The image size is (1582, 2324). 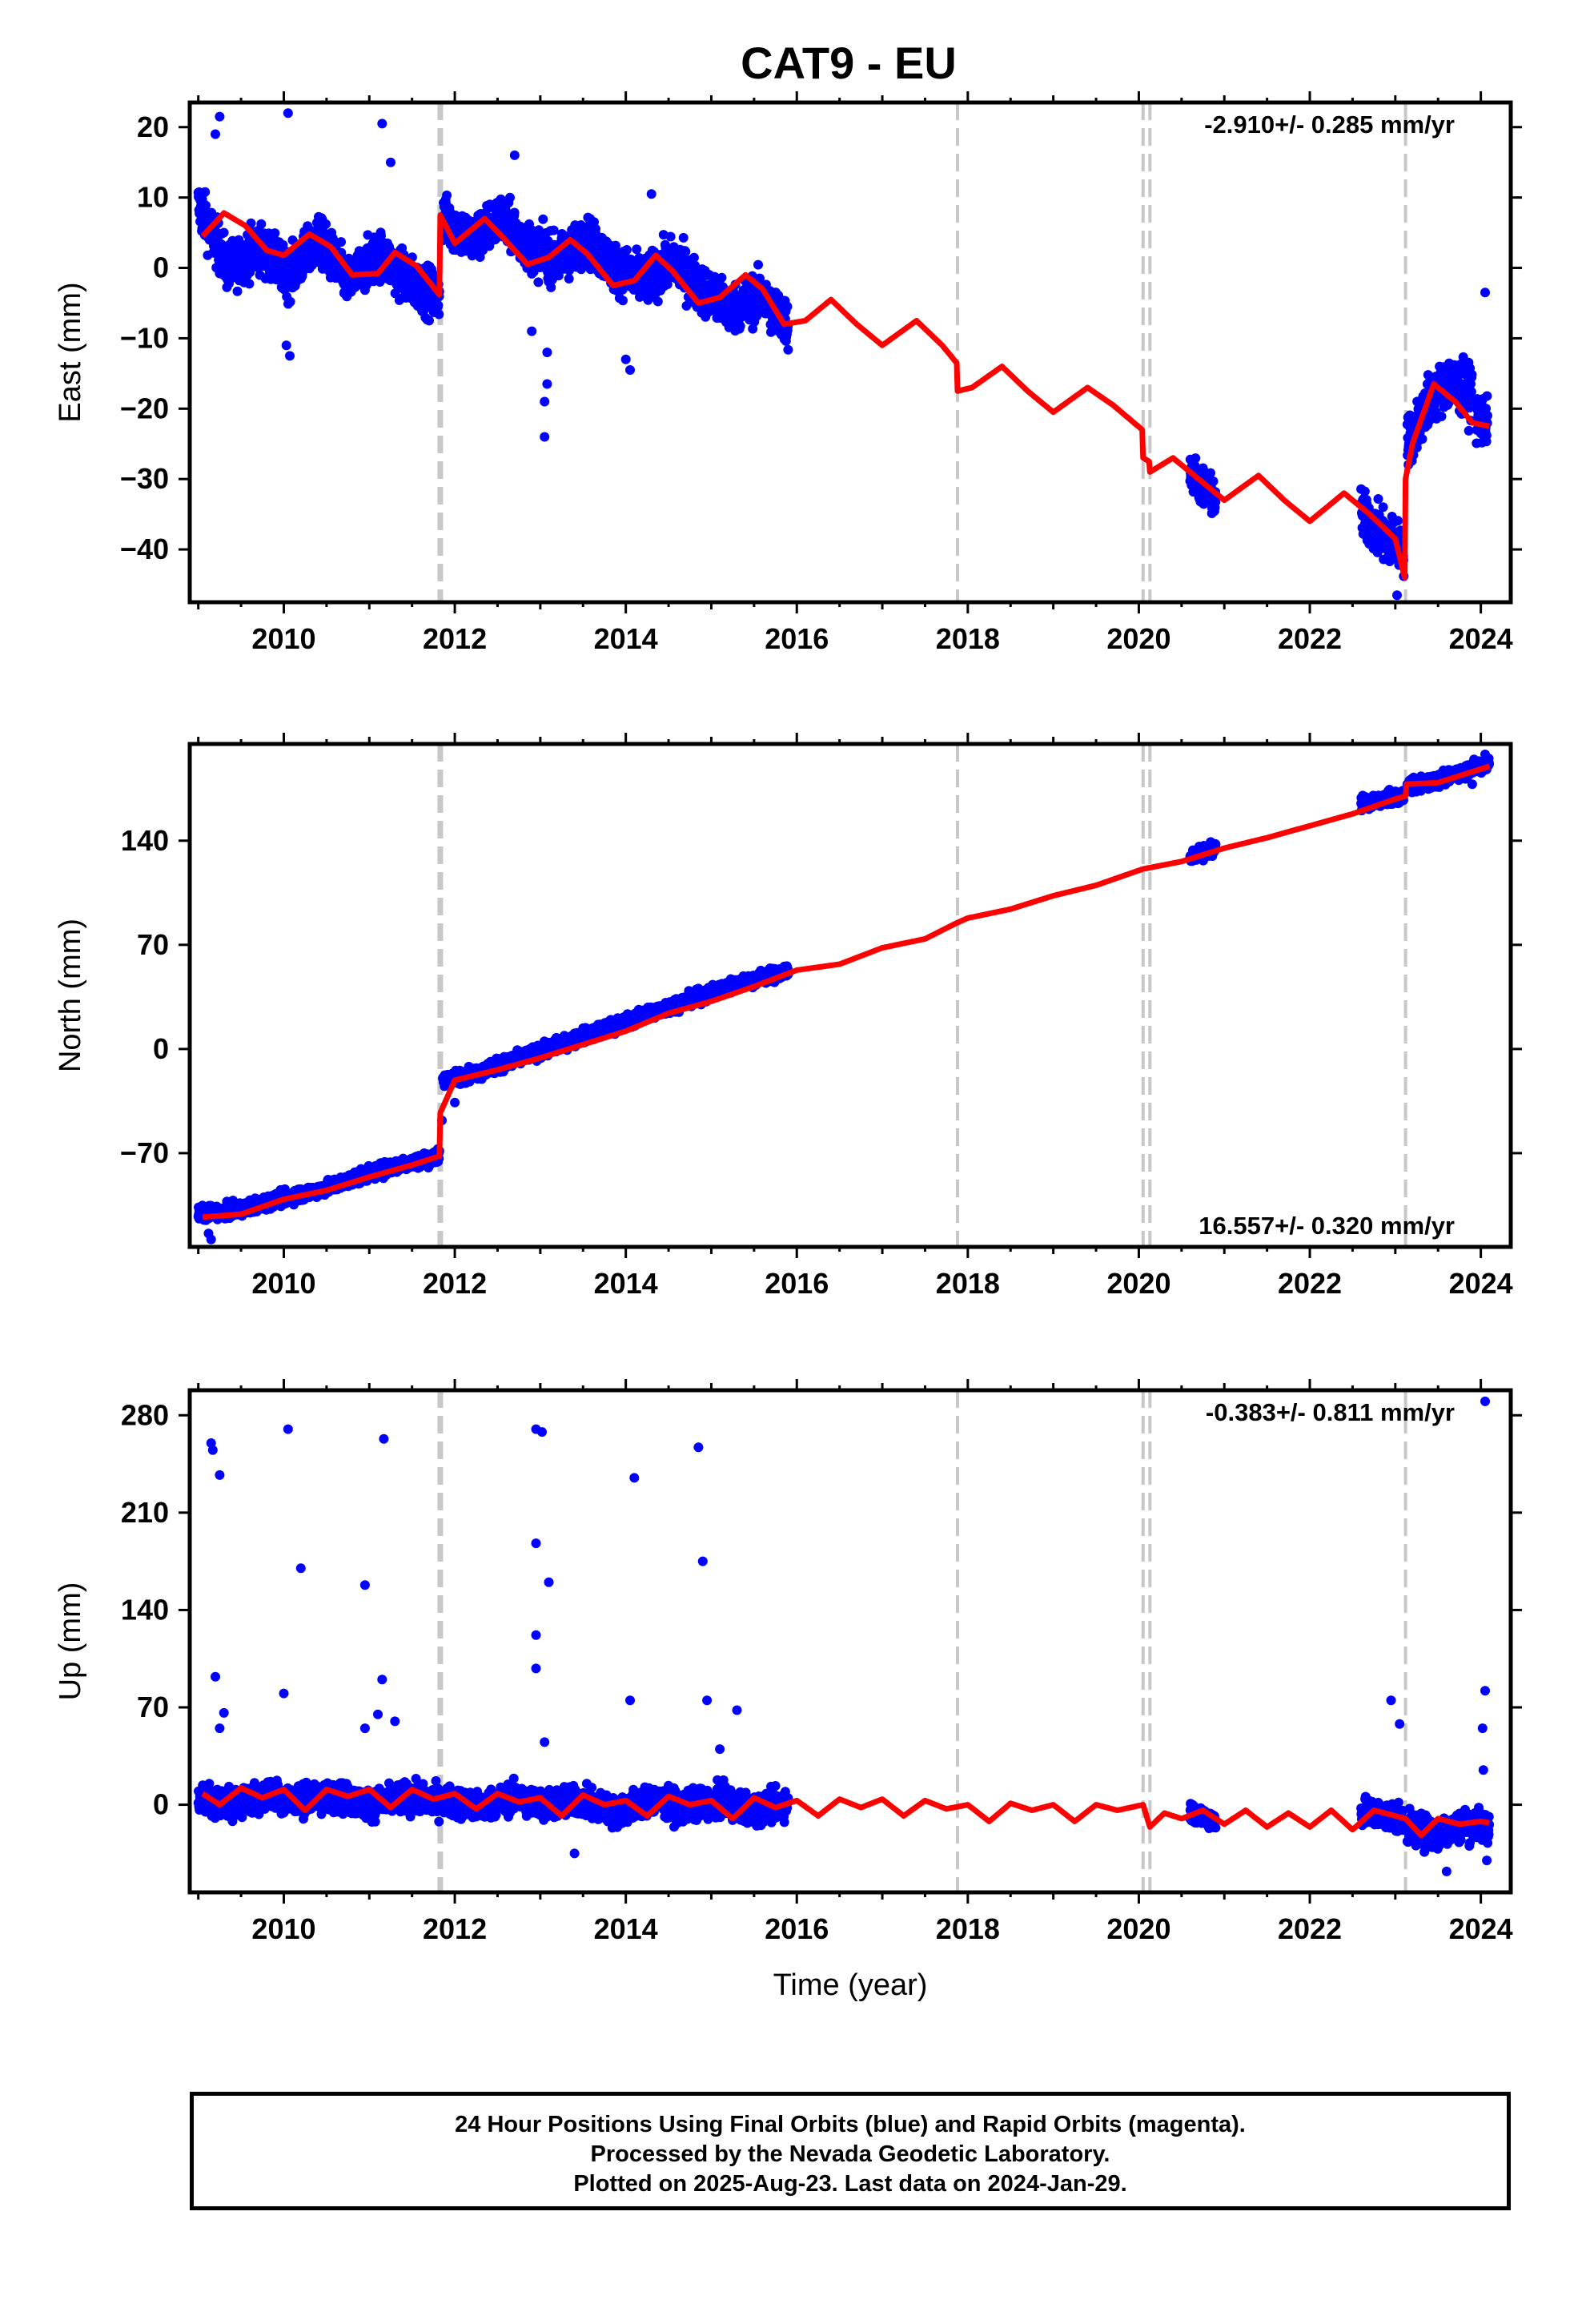 What do you see at coordinates (455, 638) in the screenshot?
I see `x-tick-label: 2012` at bounding box center [455, 638].